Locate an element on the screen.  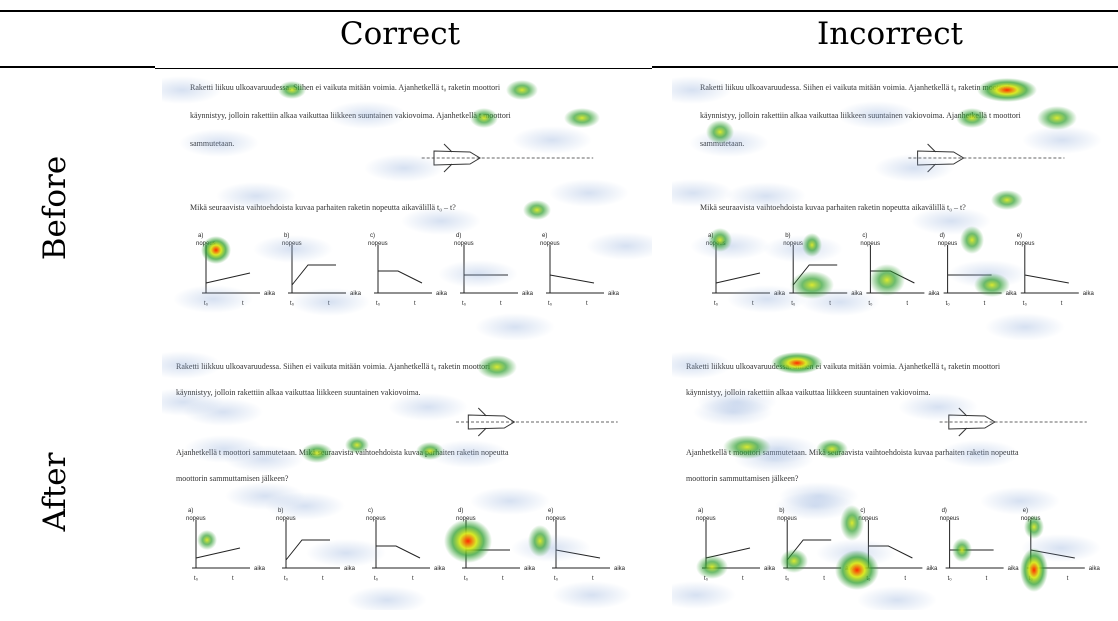
stimulus-question-2: moottorin sammuttamisen jälkeen? is located at coordinates (742, 478).